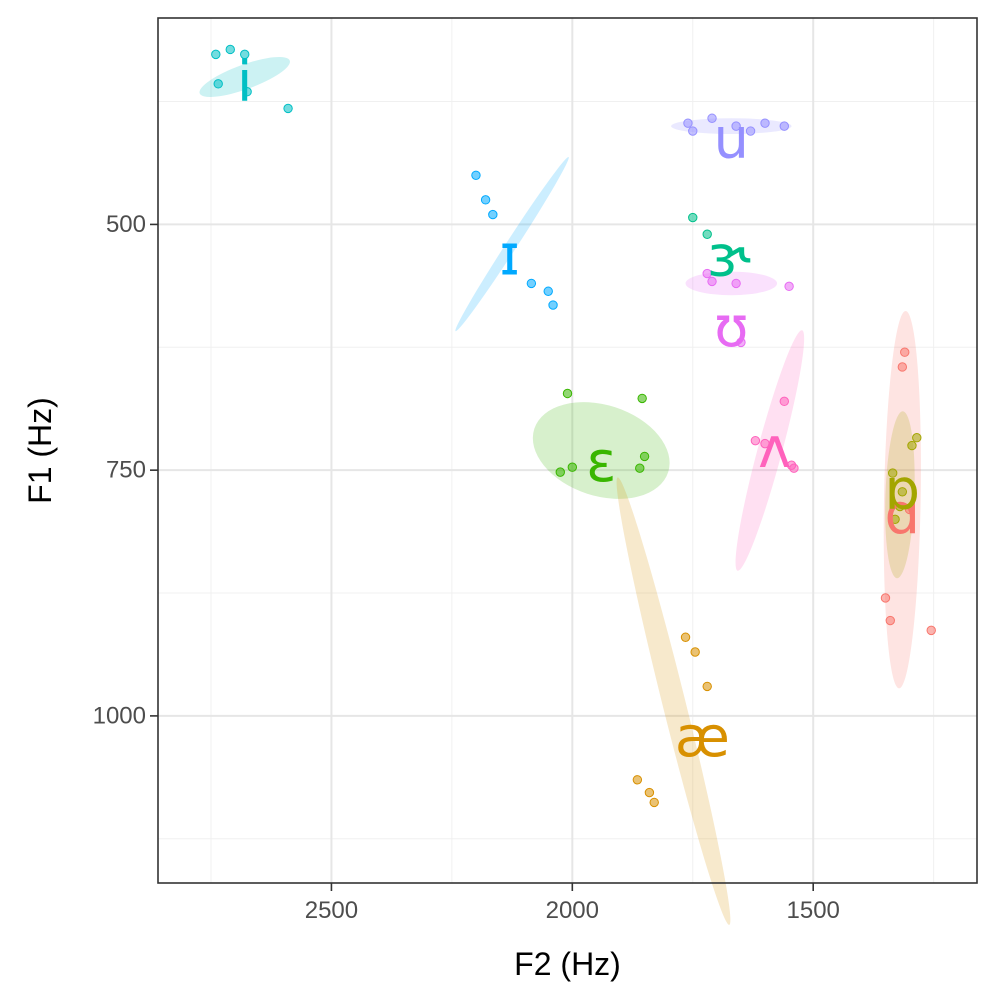  Describe the element at coordinates (813, 910) in the screenshot. I see `x-tick-label: 1500` at that location.